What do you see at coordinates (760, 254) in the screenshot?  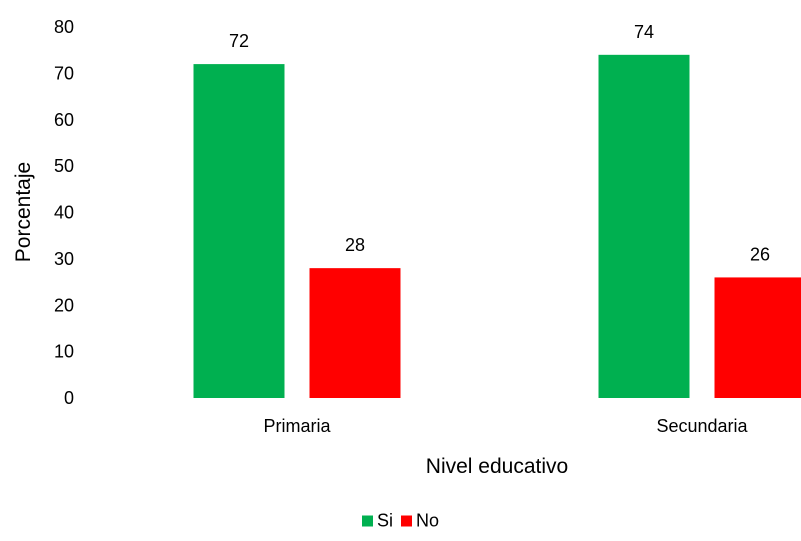 I see `data-label-no-secundaria: 26` at bounding box center [760, 254].